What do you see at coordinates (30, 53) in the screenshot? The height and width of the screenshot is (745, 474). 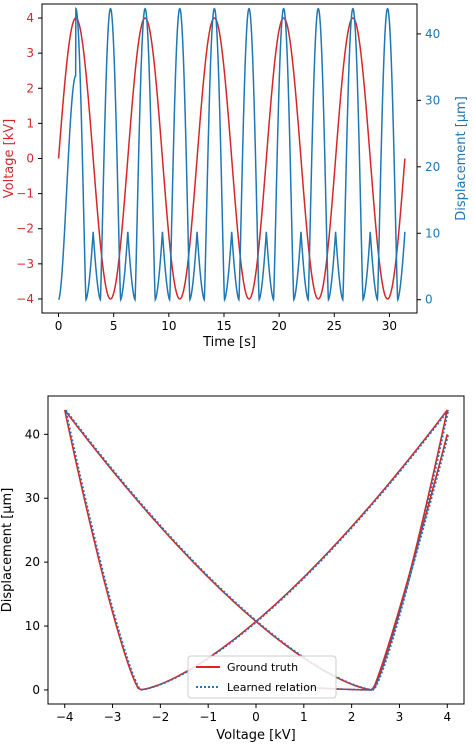 I see `top-ytick-left-label: 3` at bounding box center [30, 53].